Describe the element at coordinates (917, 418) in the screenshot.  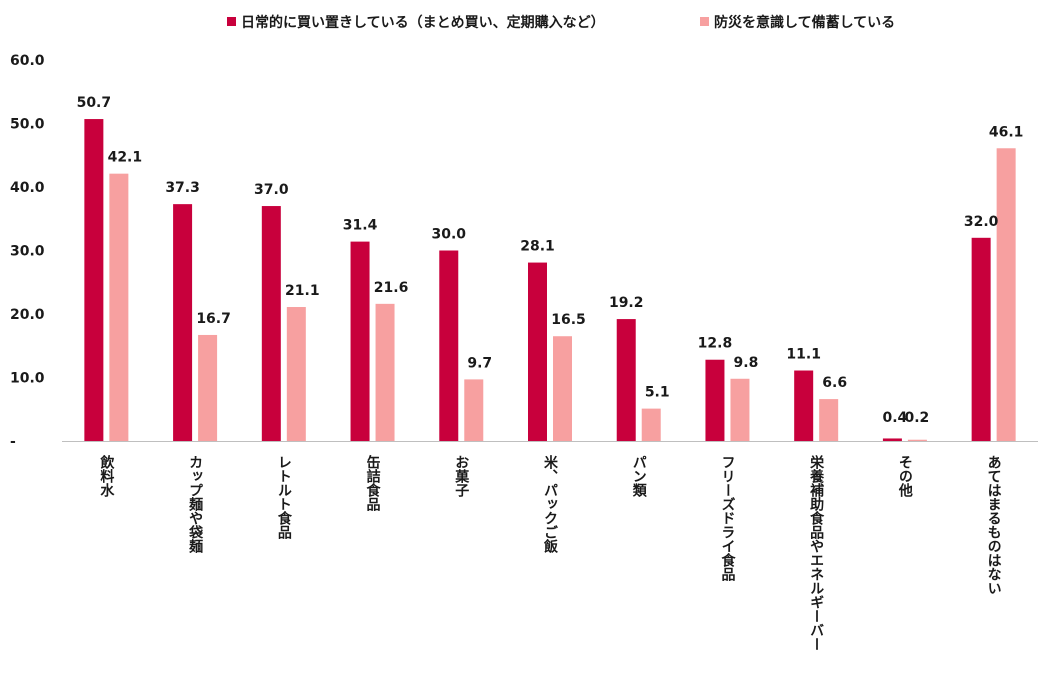
I see `data-label-2-10: 0.2` at that location.